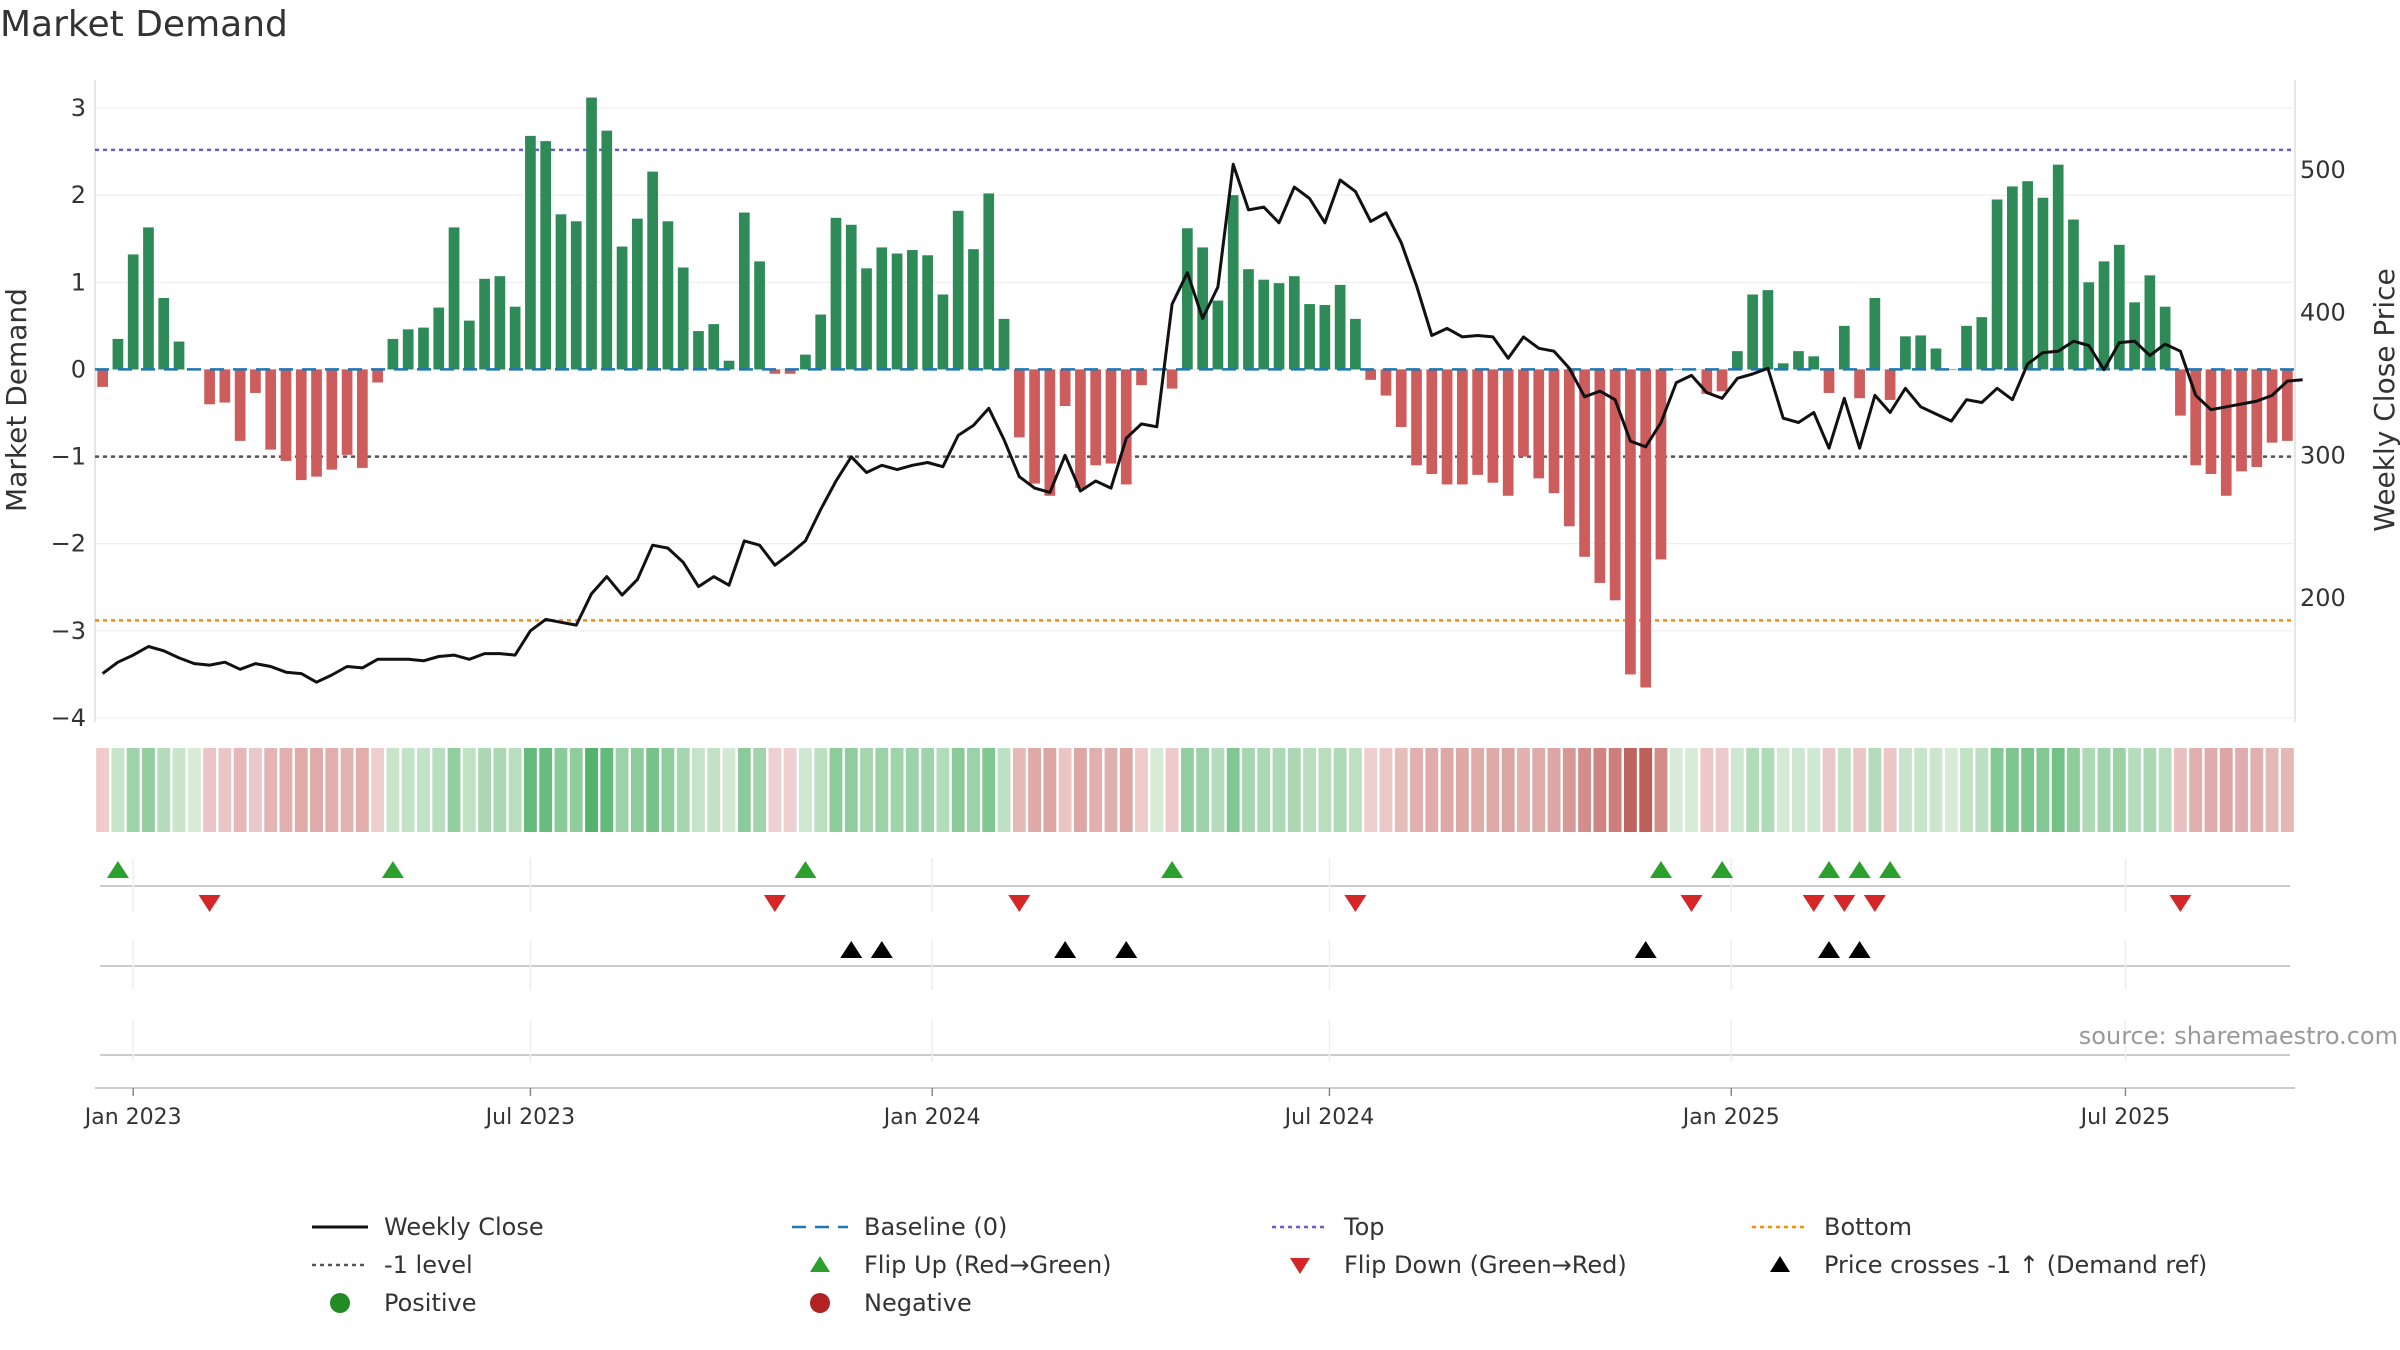 The width and height of the screenshot is (2400, 1350). Describe the element at coordinates (78, 282) in the screenshot. I see `y-tick-left: 1` at that location.